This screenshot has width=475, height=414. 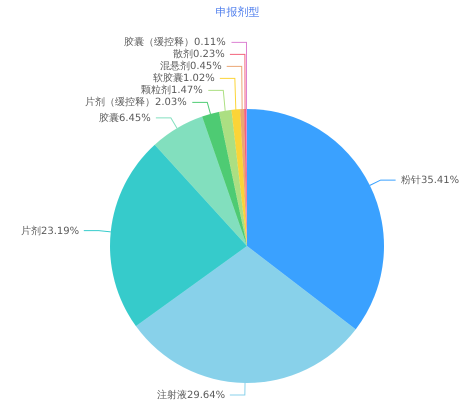 I want to click on slice-label: 注射液29.64%, so click(x=191, y=395).